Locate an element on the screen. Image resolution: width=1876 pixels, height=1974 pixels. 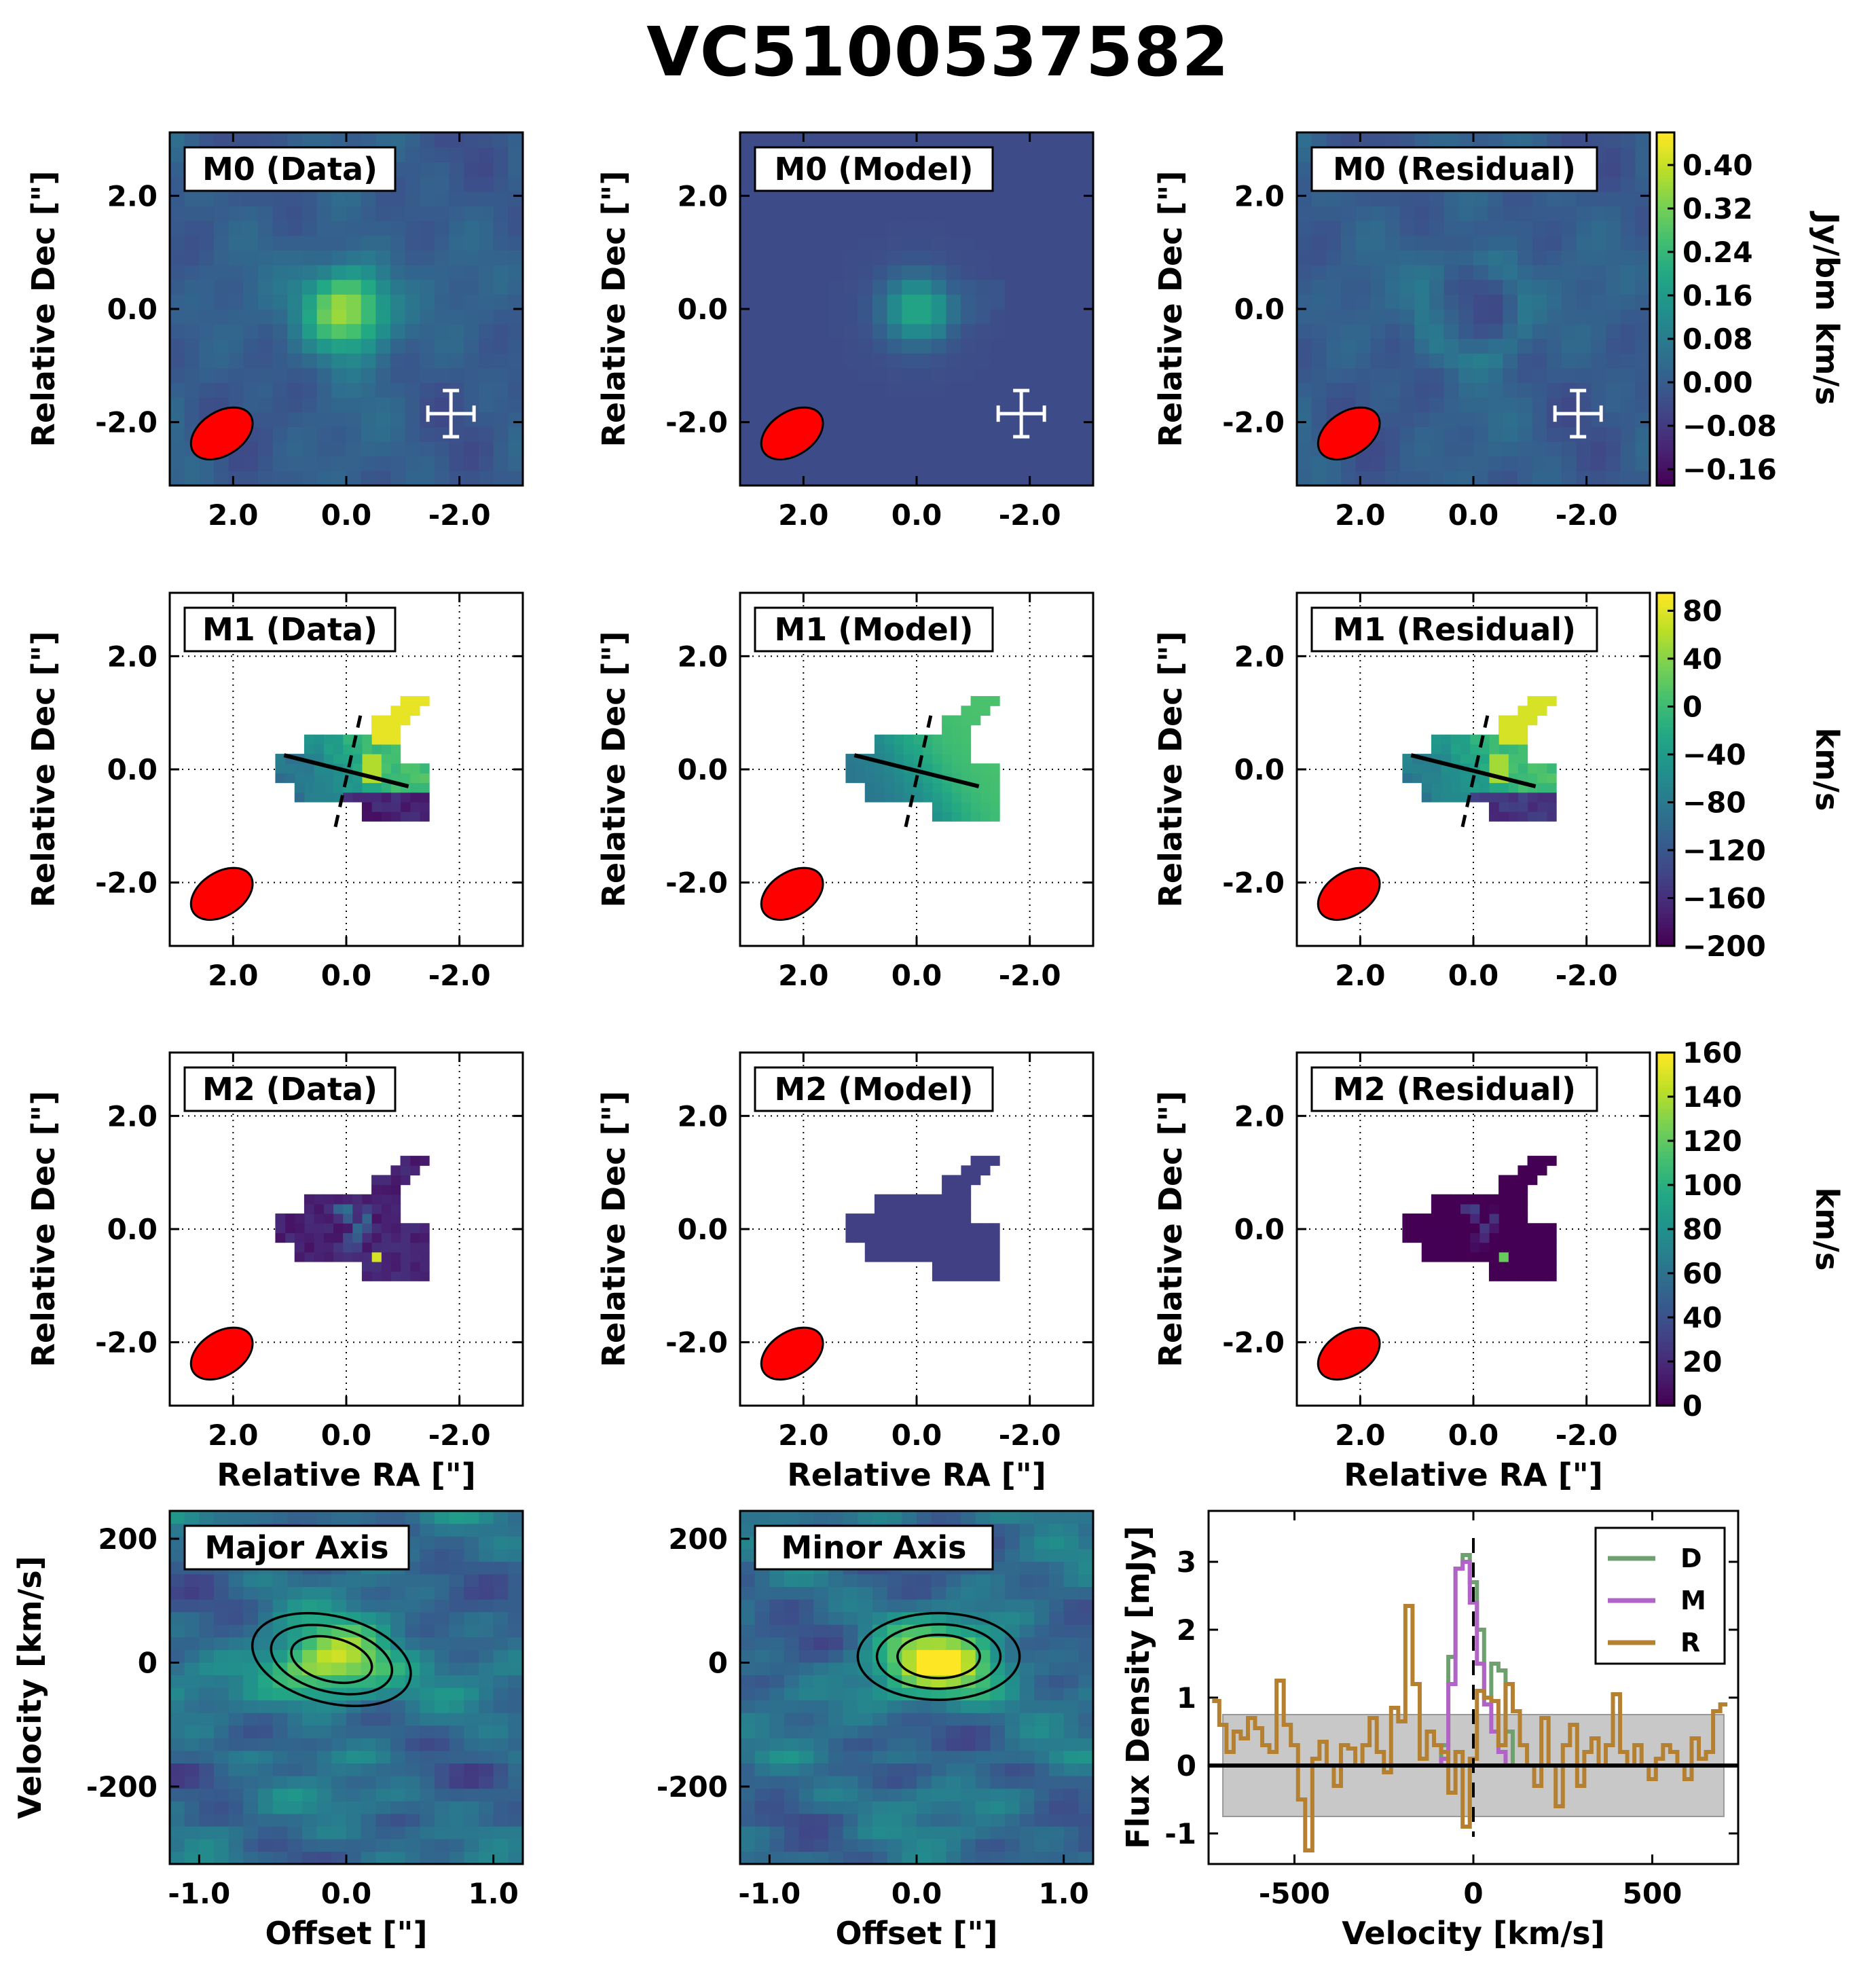
m1-model-xtick-label: 0.0 is located at coordinates (916, 975).